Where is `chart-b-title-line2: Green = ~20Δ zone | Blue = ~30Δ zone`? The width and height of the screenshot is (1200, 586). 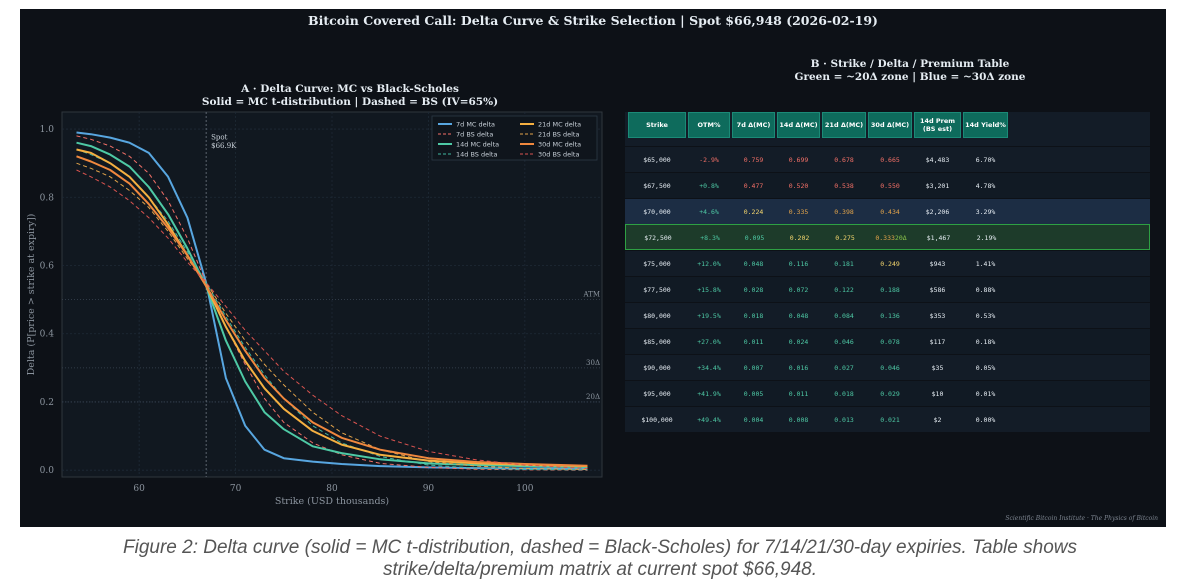 chart-b-title-line2: Green = ~20Δ zone | Blue = ~30Δ zone is located at coordinates (910, 77).